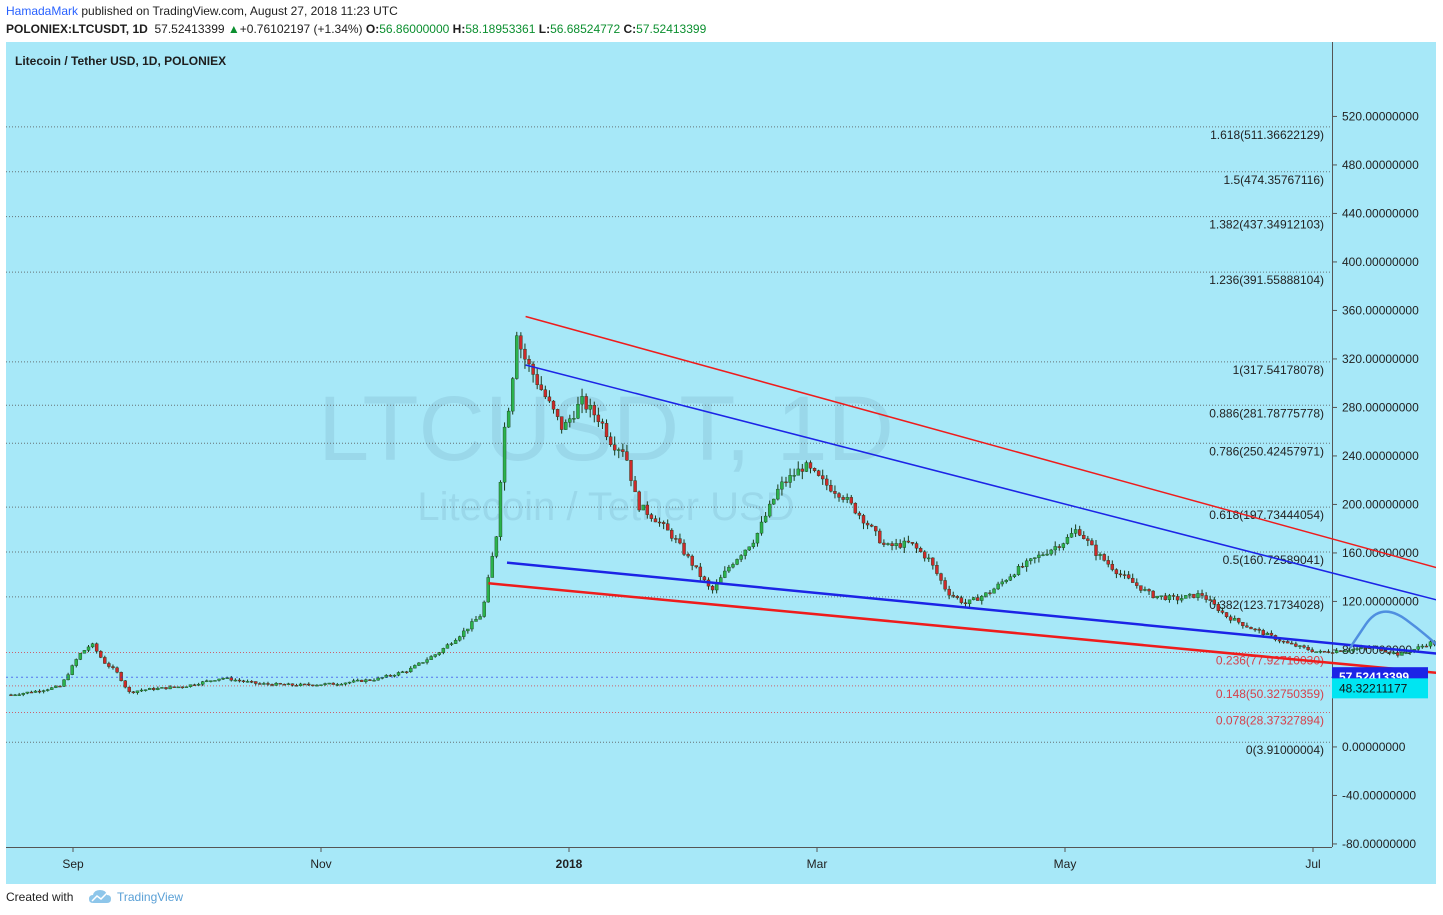 The image size is (1443, 915). Describe the element at coordinates (544, 29) in the screenshot. I see `low-label: L:` at that location.